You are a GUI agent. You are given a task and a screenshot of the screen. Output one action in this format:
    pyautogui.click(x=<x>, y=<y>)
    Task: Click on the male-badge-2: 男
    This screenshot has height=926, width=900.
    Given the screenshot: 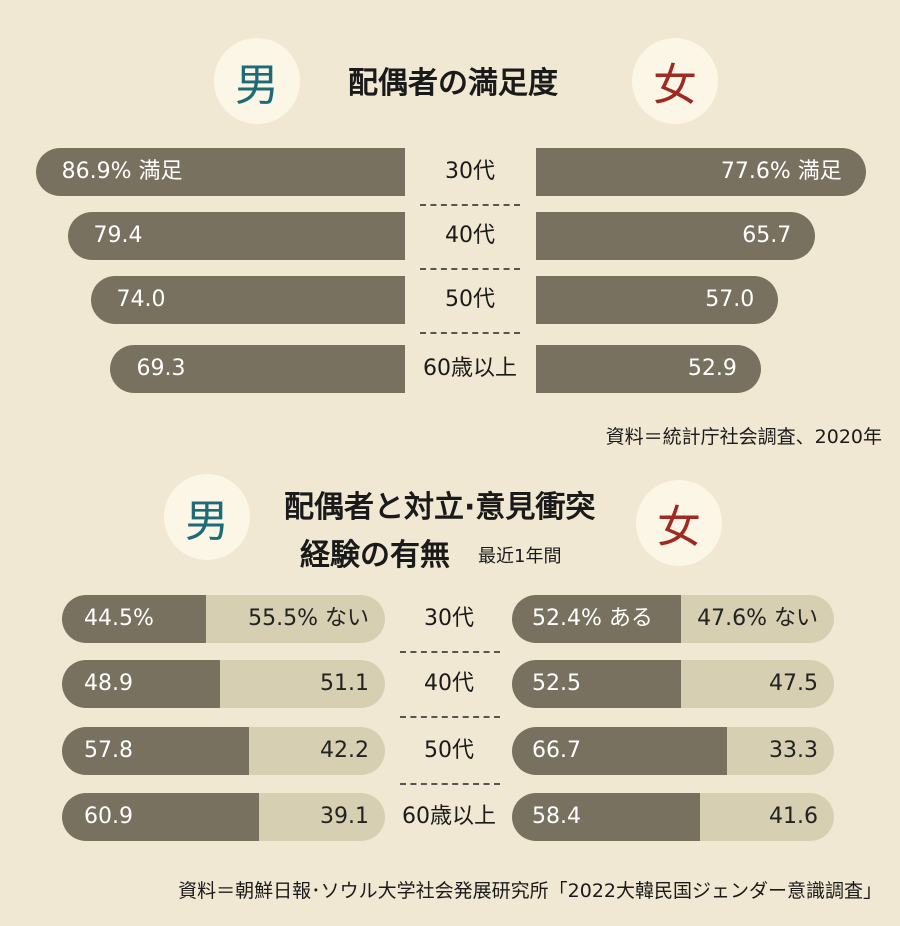 What is the action you would take?
    pyautogui.click(x=207, y=517)
    